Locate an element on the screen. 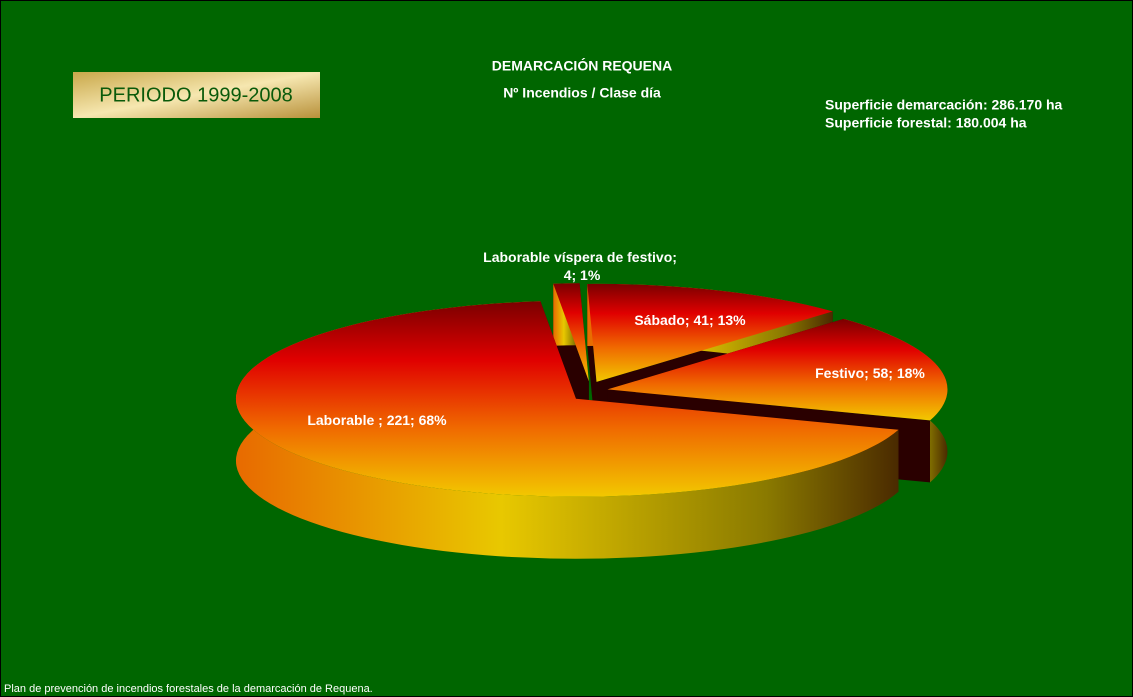  label-category: Festivo is located at coordinates (839, 373).